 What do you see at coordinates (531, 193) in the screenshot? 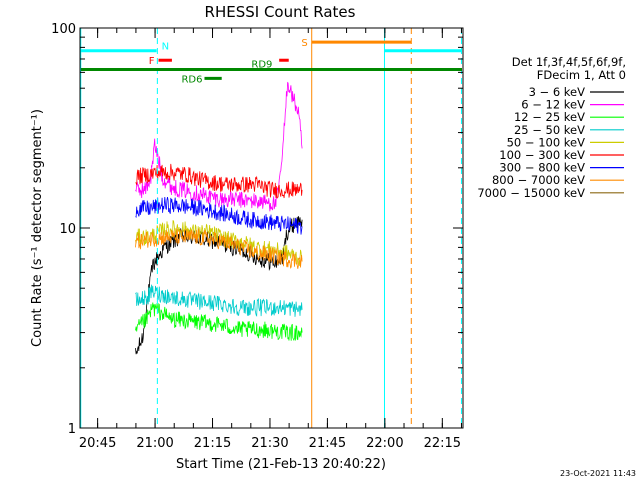
I see `legend-label-9: 7000 − 15000 keV` at bounding box center [531, 193].